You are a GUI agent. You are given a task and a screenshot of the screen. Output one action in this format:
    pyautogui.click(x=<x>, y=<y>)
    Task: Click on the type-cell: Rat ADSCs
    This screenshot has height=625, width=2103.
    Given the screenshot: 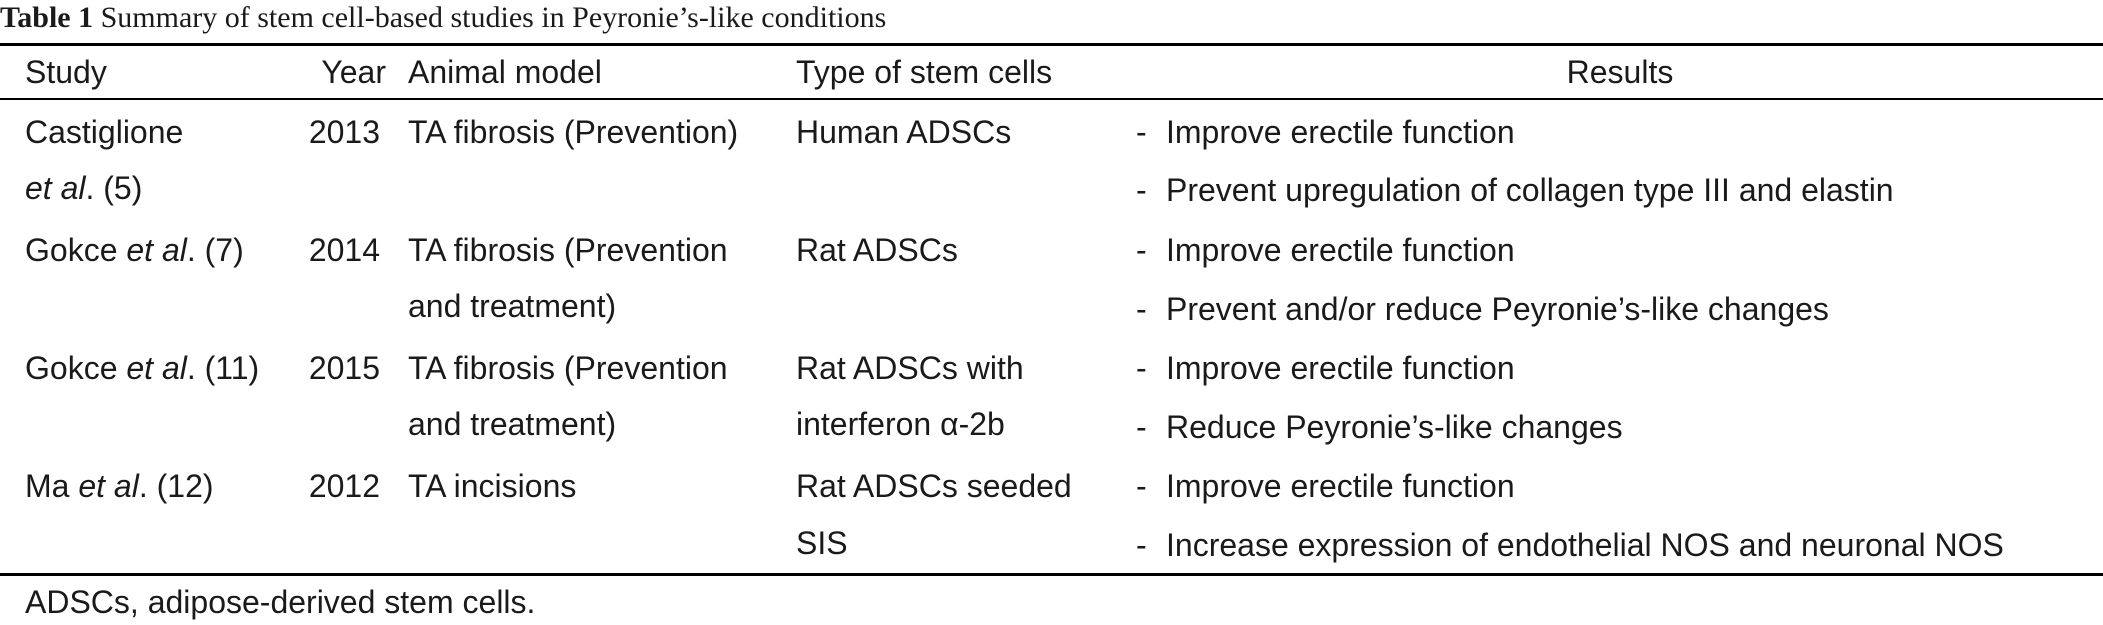 What is the action you would take?
    pyautogui.click(x=877, y=250)
    